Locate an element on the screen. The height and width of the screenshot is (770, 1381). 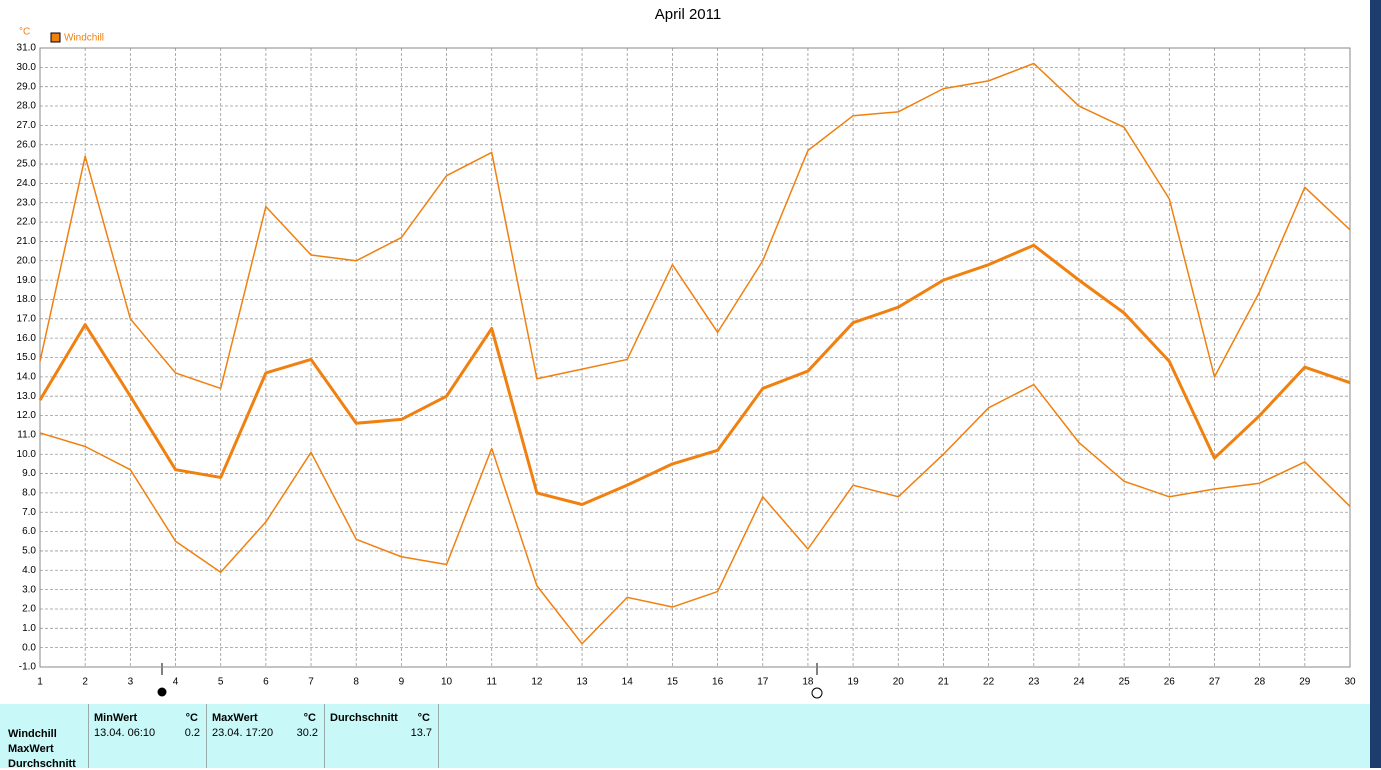
chart-title: April 2011 is located at coordinates (688, 14).